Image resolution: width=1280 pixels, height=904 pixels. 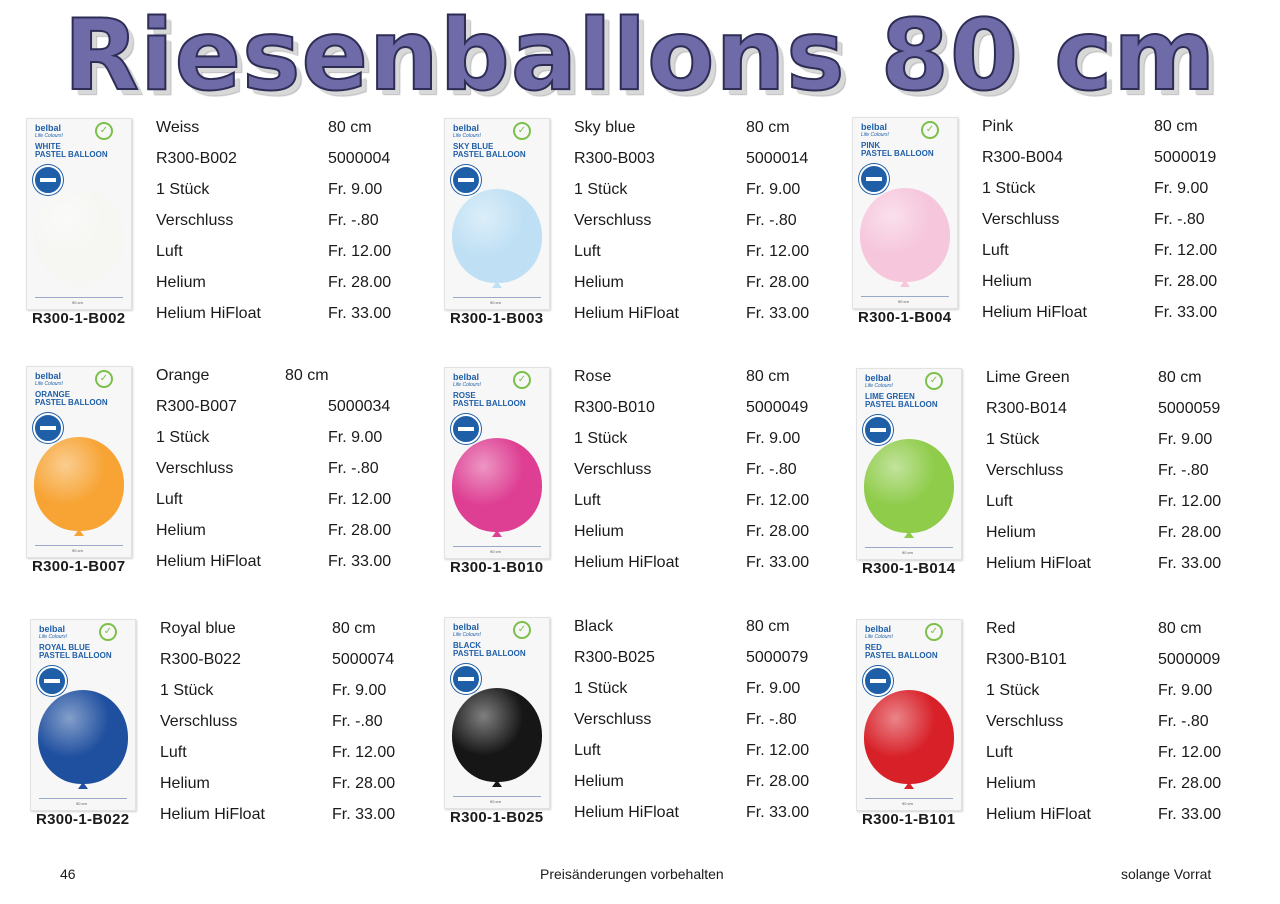 I want to click on package-code: R300-1-B022, so click(x=83, y=819).